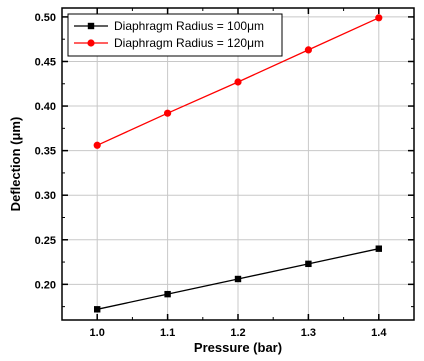  Describe the element at coordinates (379, 333) in the screenshot. I see `x-tick-label: 1.4` at that location.